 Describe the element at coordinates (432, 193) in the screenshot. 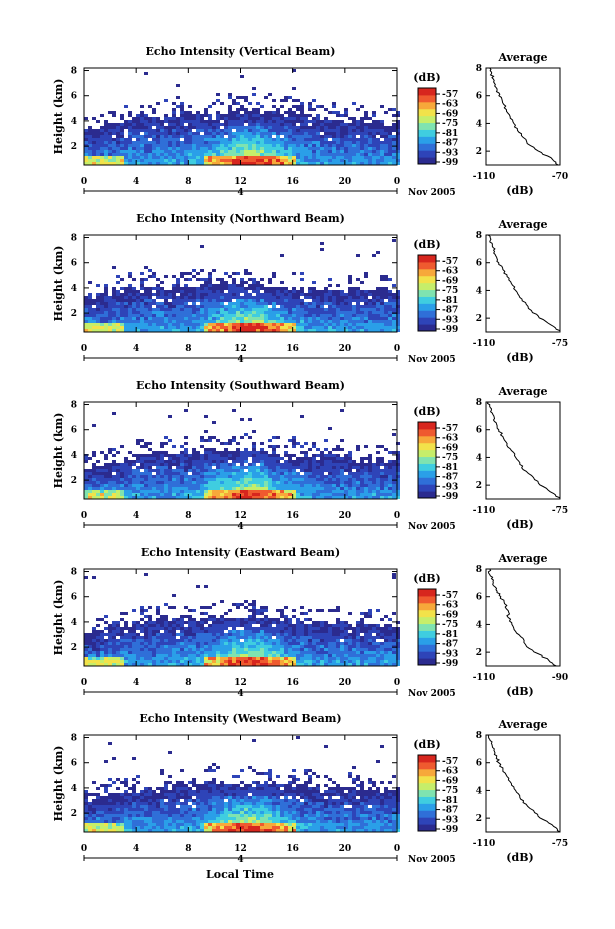

I see `date-label: Nov 2005` at that location.